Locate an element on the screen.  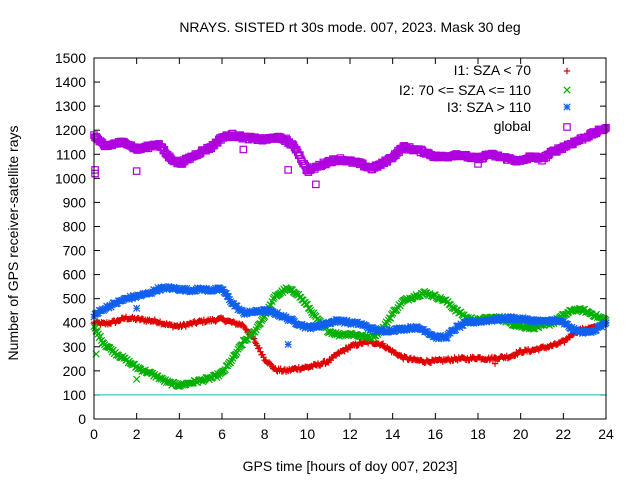
y-tick-label: 100 is located at coordinates (75, 395).